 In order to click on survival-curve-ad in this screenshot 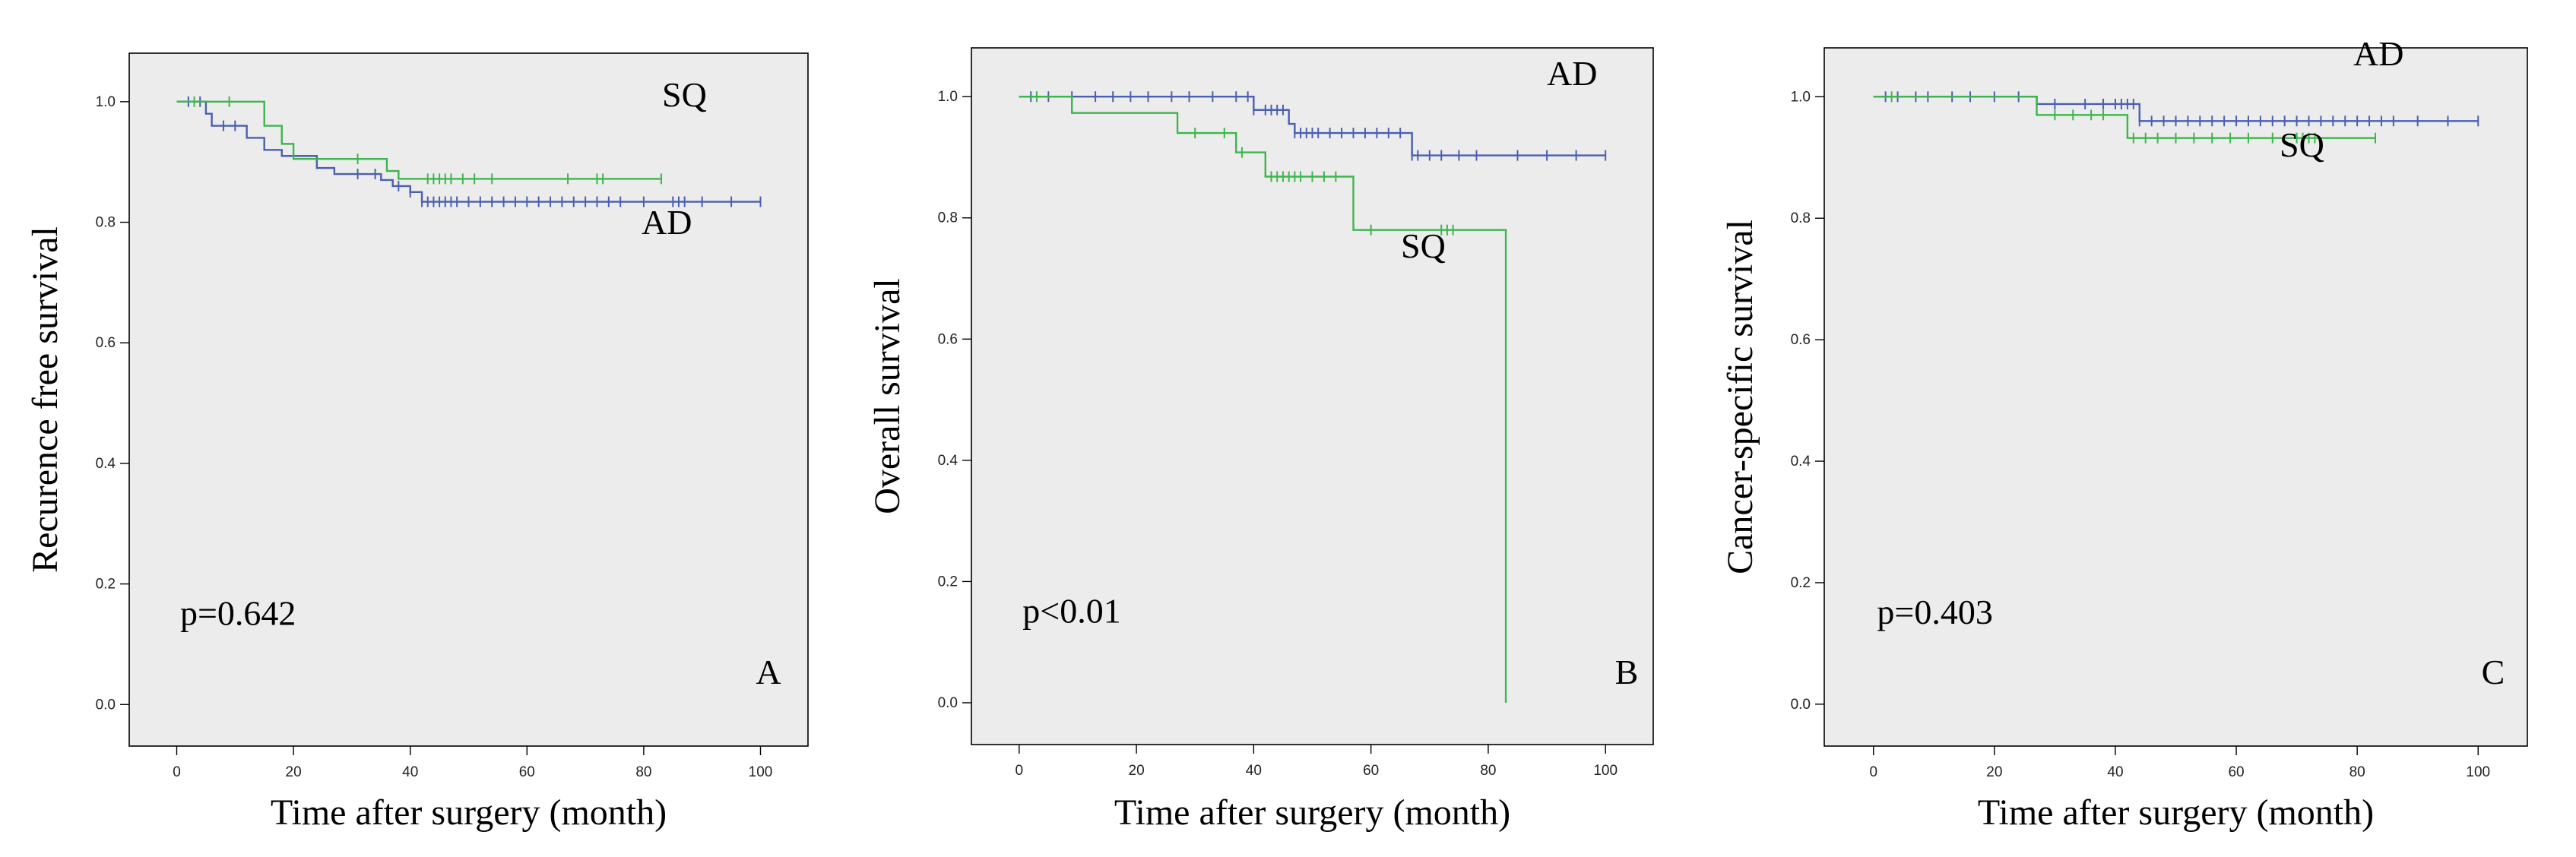, I will do `click(1312, 126)`.